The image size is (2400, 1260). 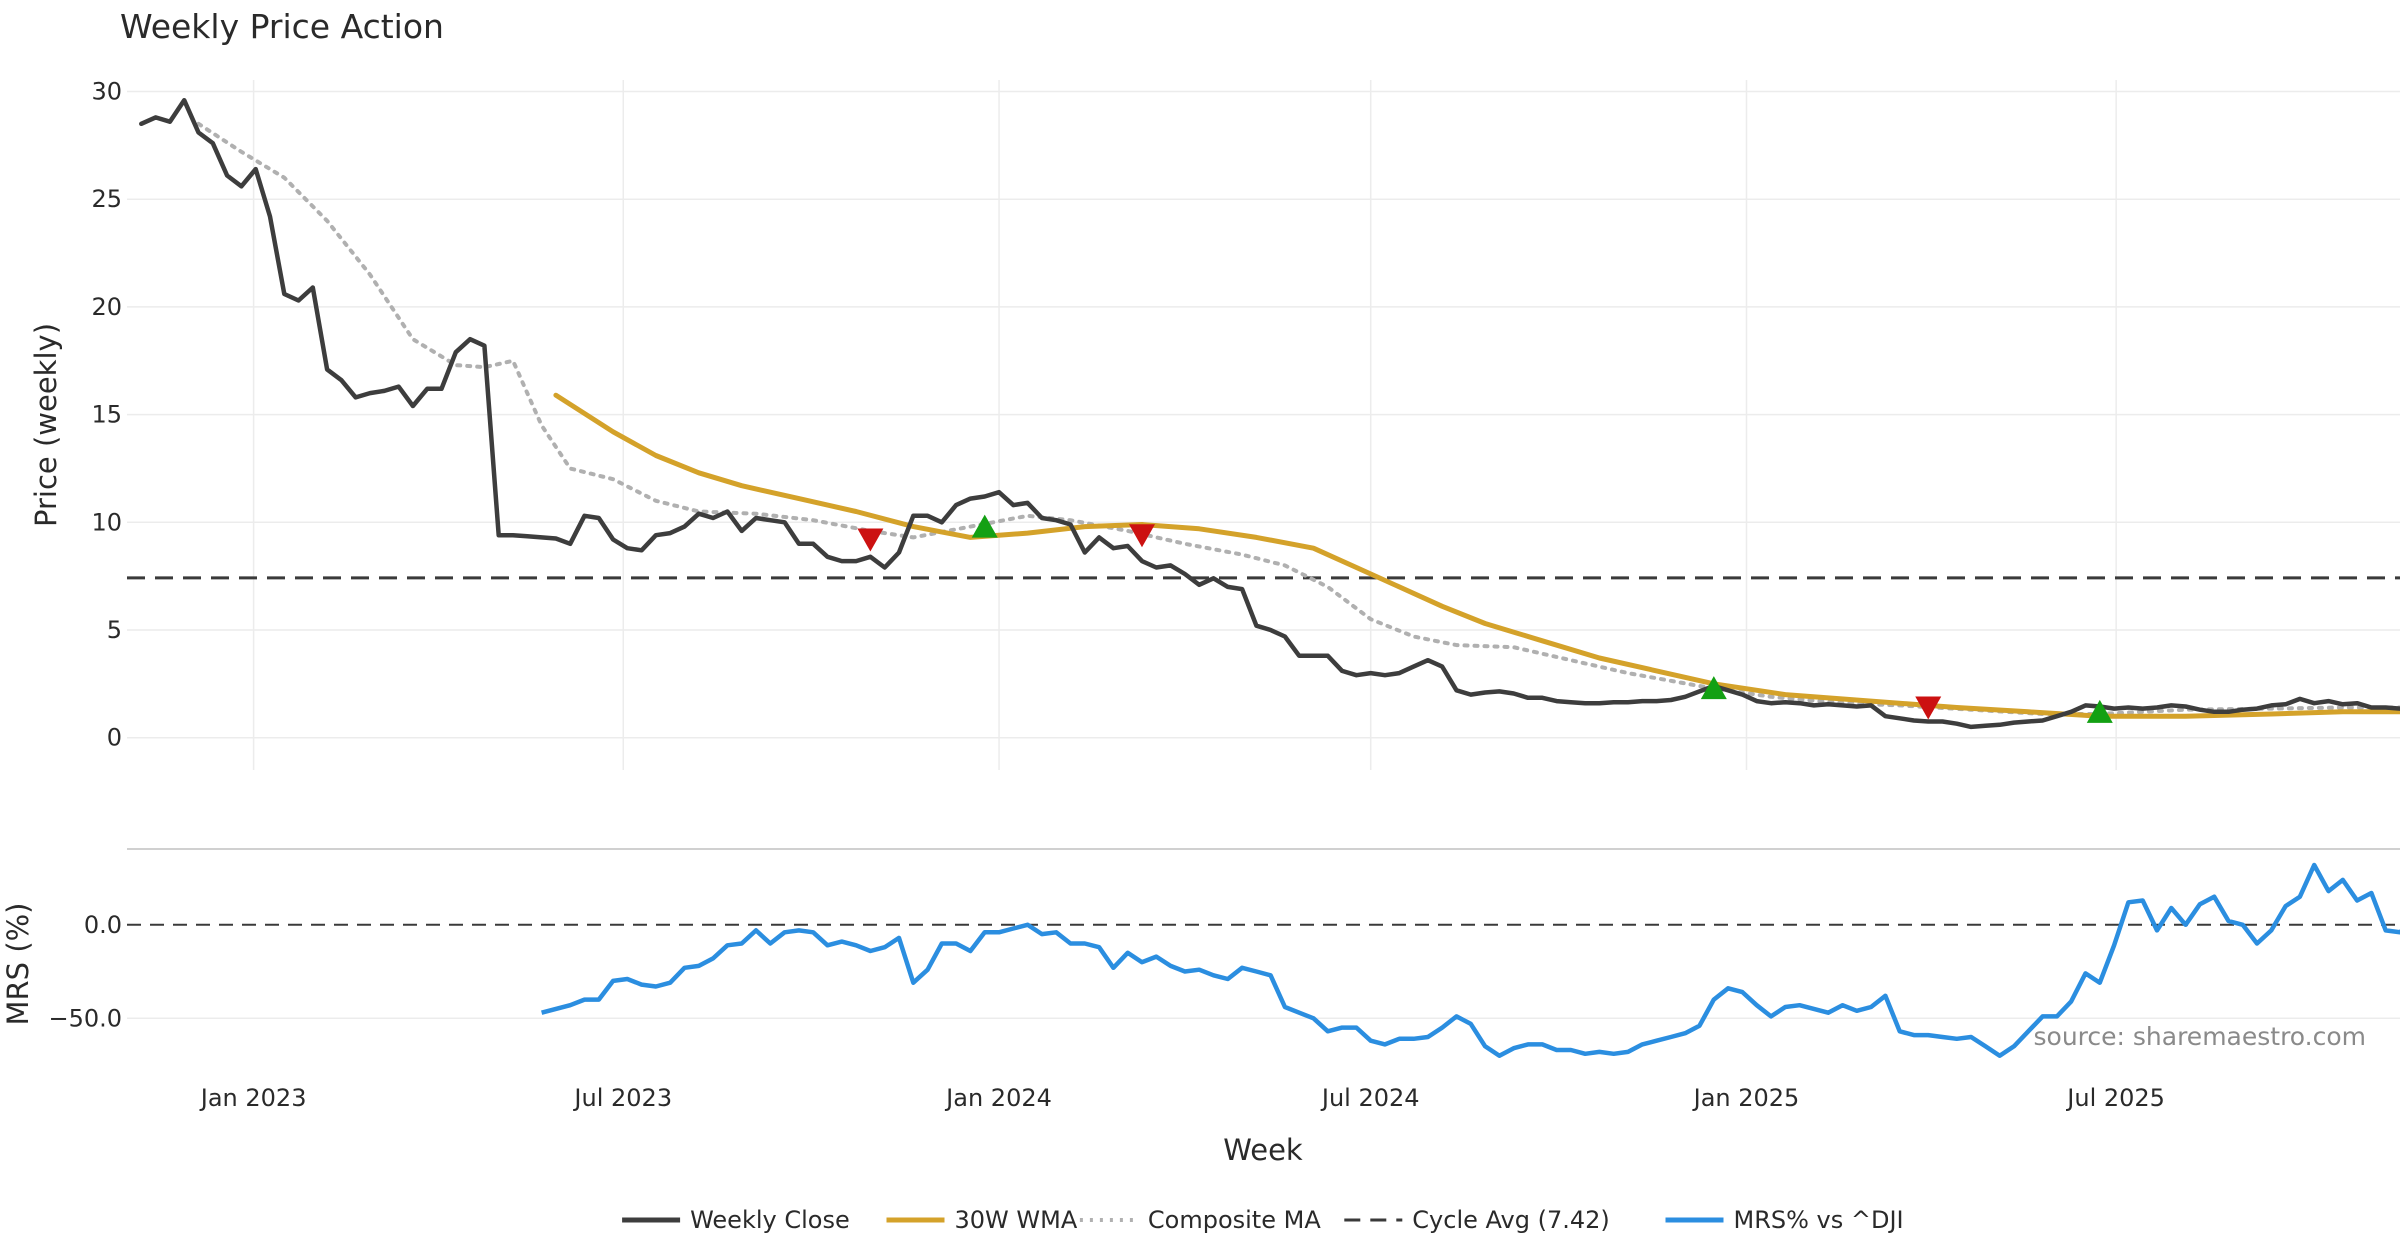 I want to click on legend-item: MRS% vs ^DJI, so click(x=1784, y=1220).